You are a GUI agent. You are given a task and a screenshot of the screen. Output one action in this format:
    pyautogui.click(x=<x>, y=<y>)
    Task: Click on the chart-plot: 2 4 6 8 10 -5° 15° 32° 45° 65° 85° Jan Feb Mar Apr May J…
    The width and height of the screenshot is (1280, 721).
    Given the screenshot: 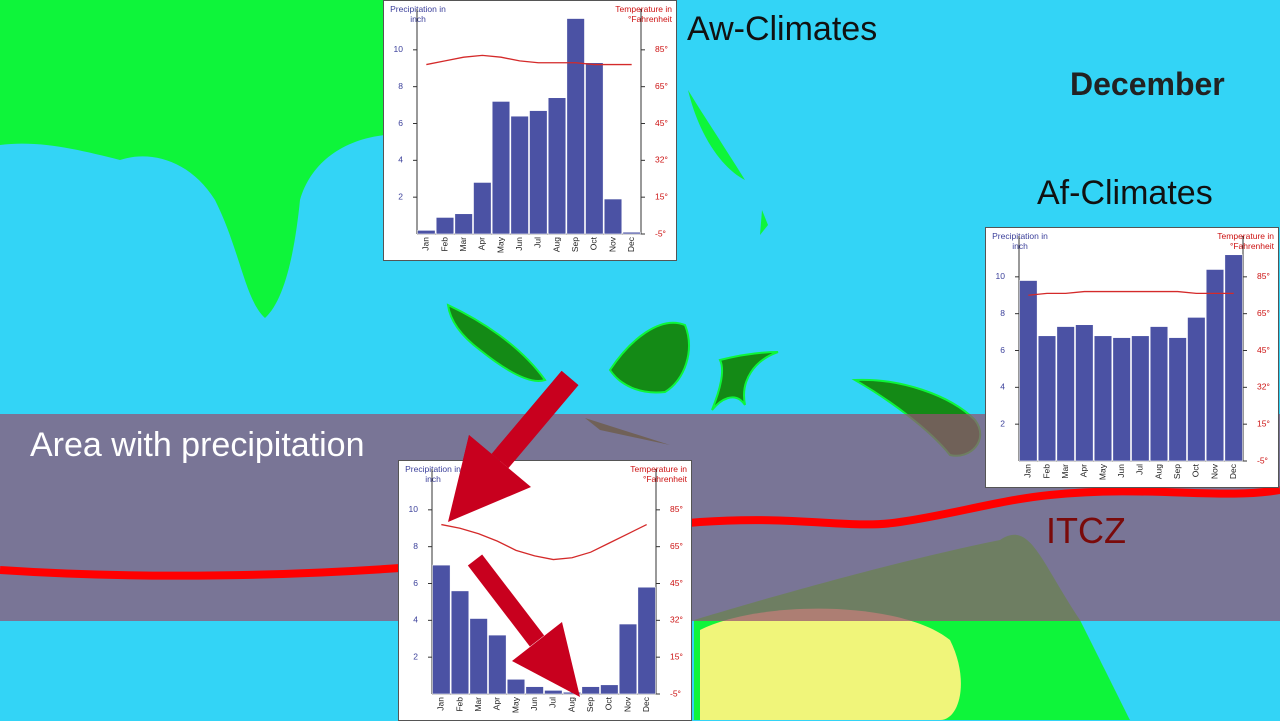 What is the action you would take?
    pyautogui.click(x=546, y=591)
    